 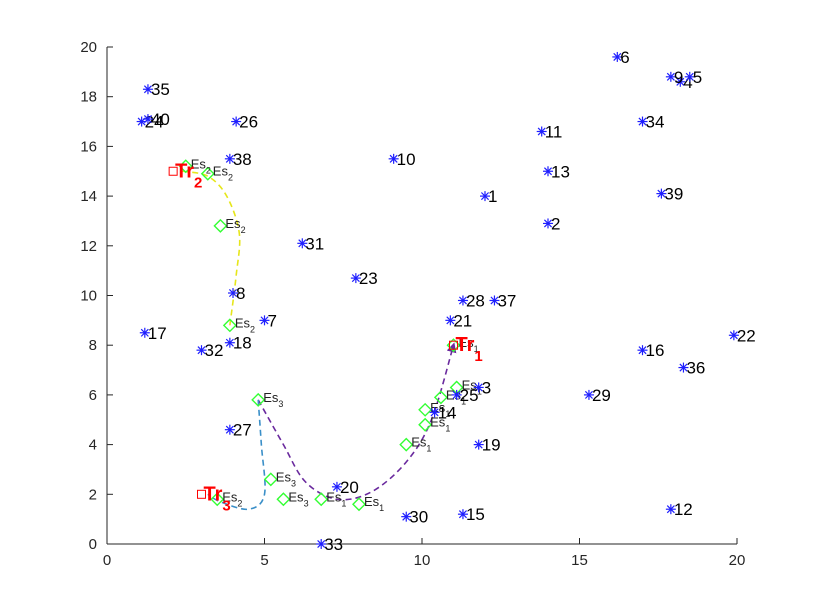 What do you see at coordinates (506, 300) in the screenshot?
I see `node-label: 37` at bounding box center [506, 300].